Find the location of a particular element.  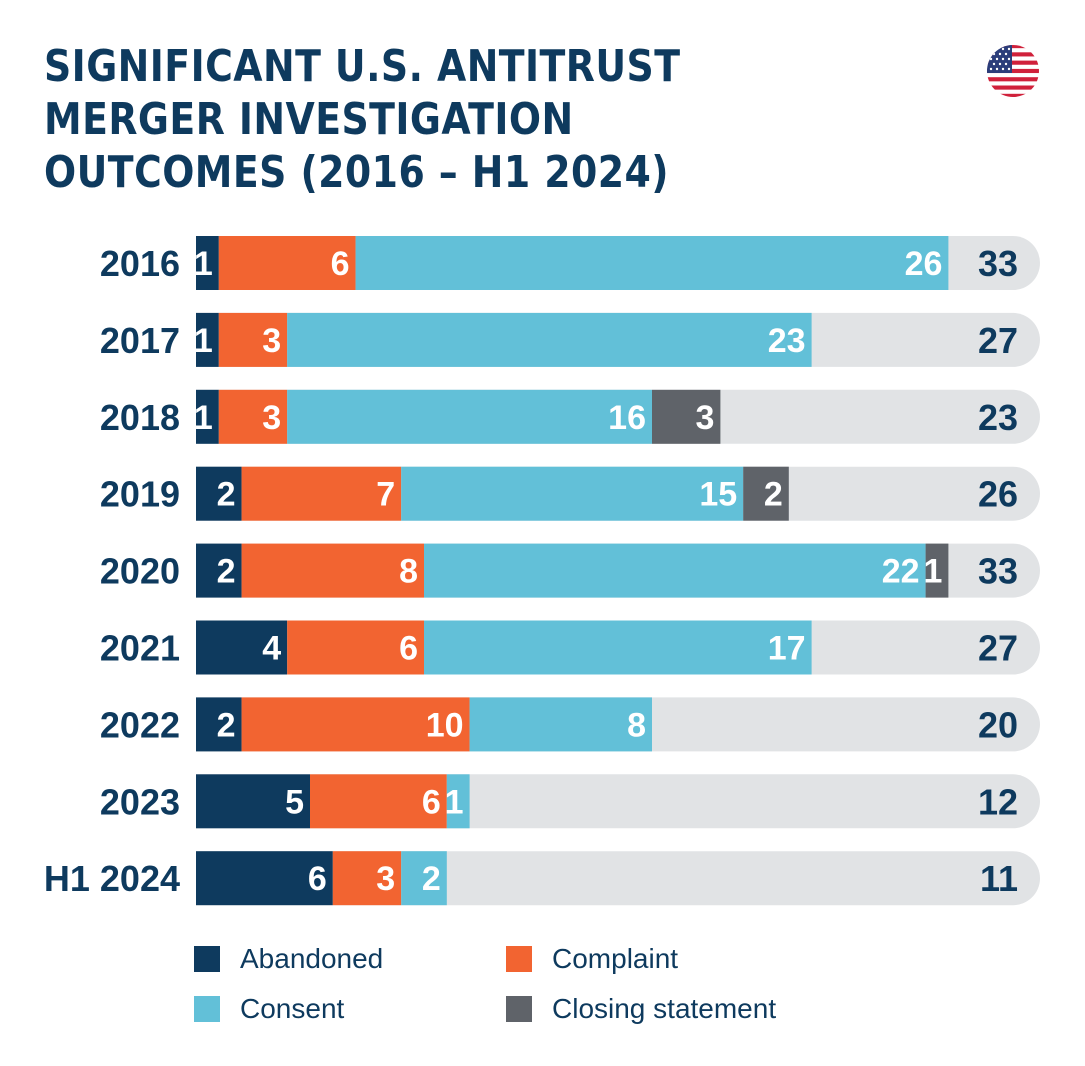

bar-row-2017: 2017 1 3 23 27 is located at coordinates (570, 339).